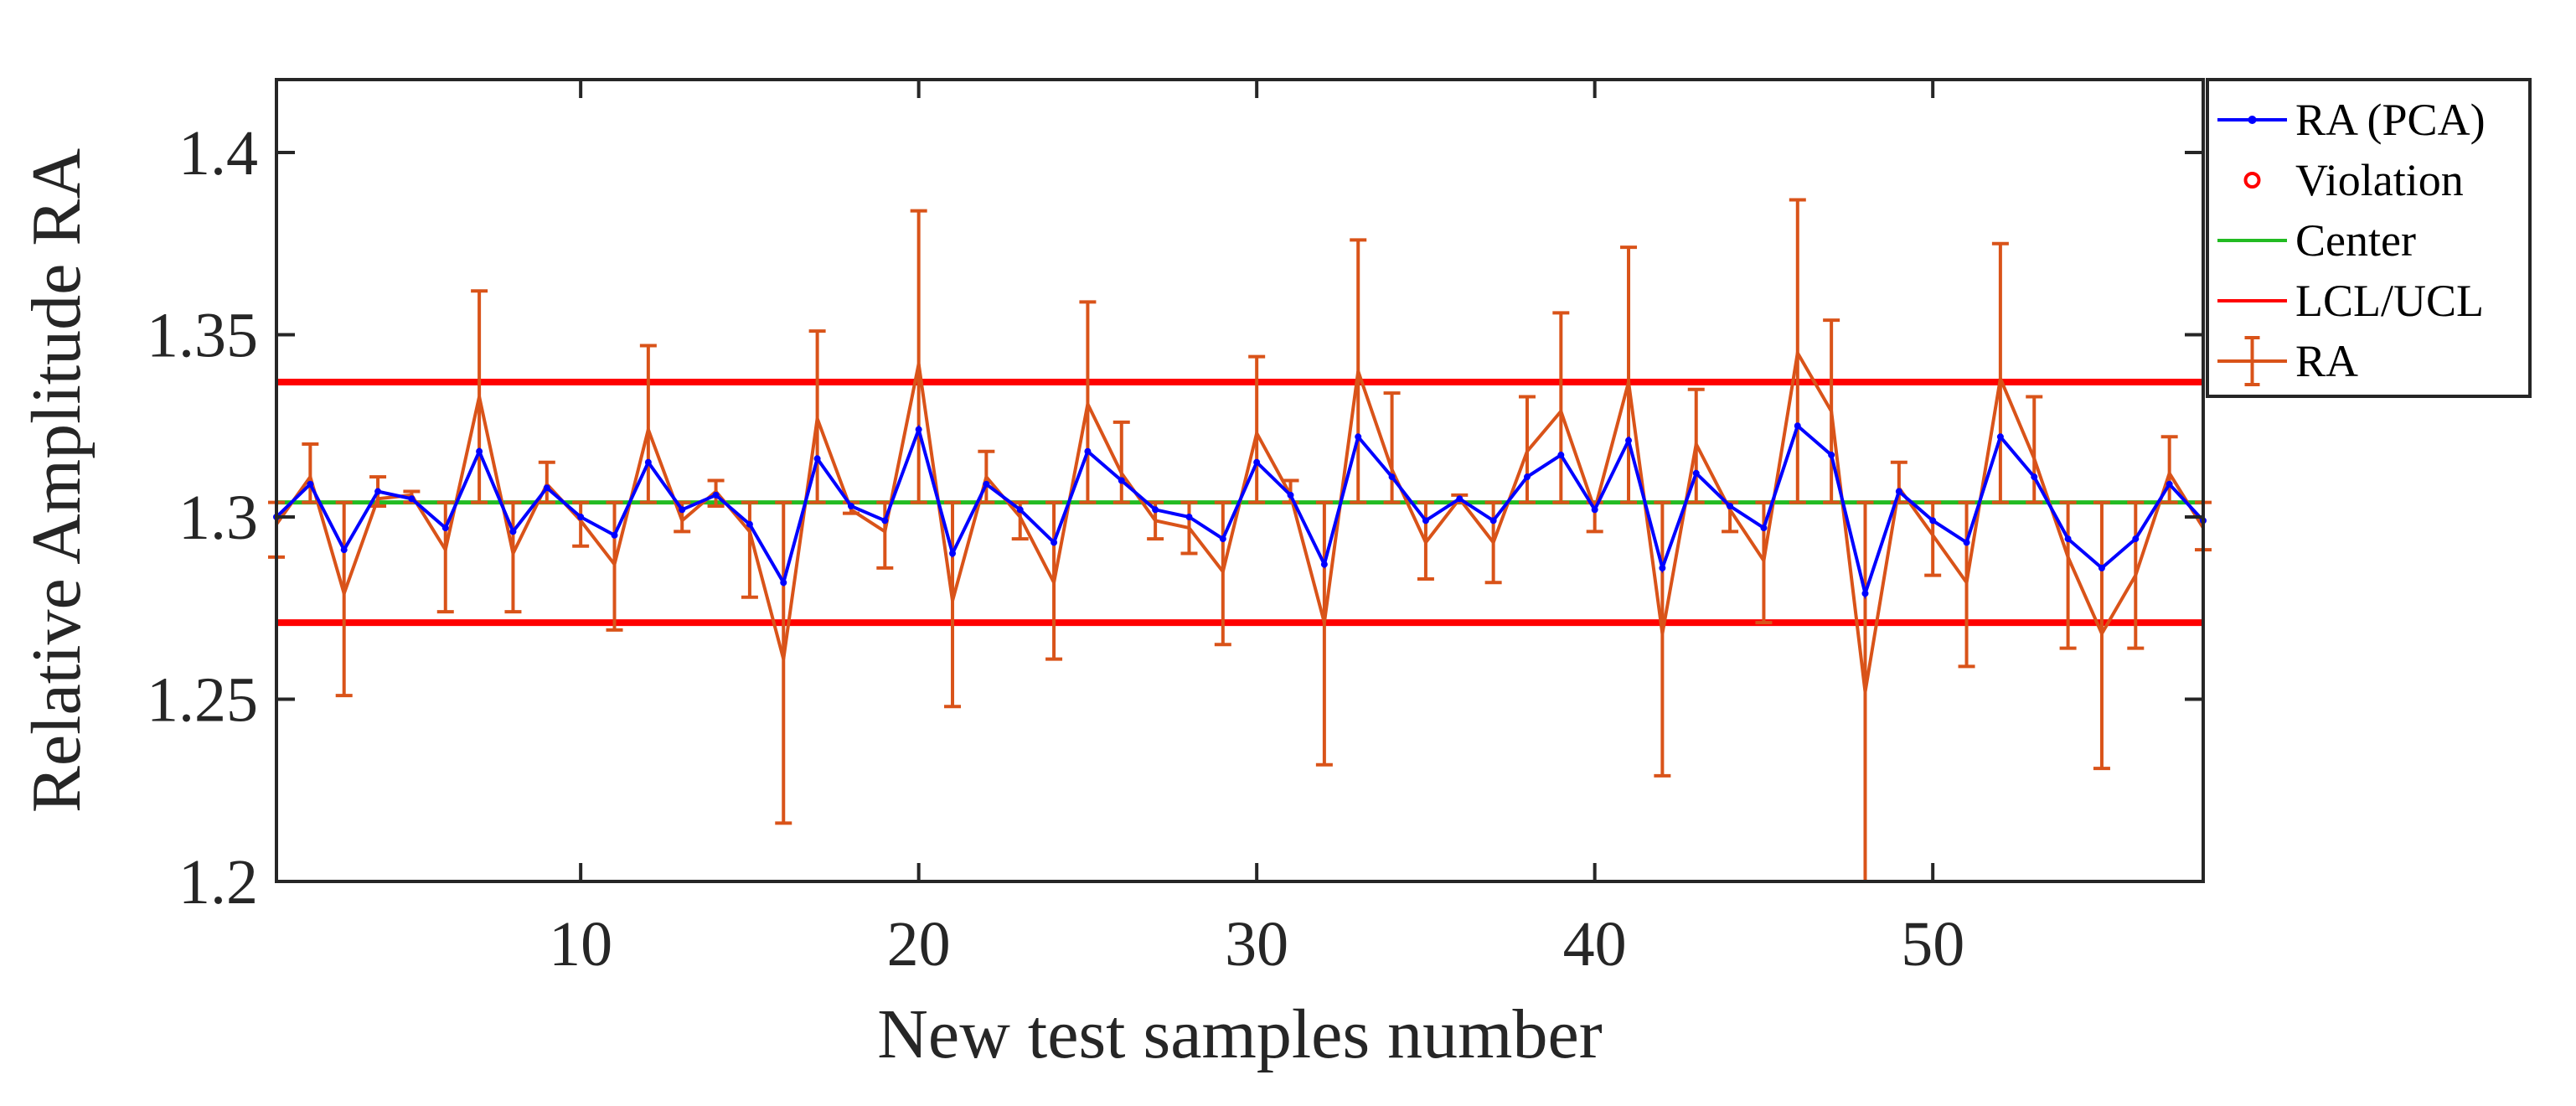 Image resolution: width=2576 pixels, height=1106 pixels. I want to click on legend-label: RA (PCA), so click(2390, 120).